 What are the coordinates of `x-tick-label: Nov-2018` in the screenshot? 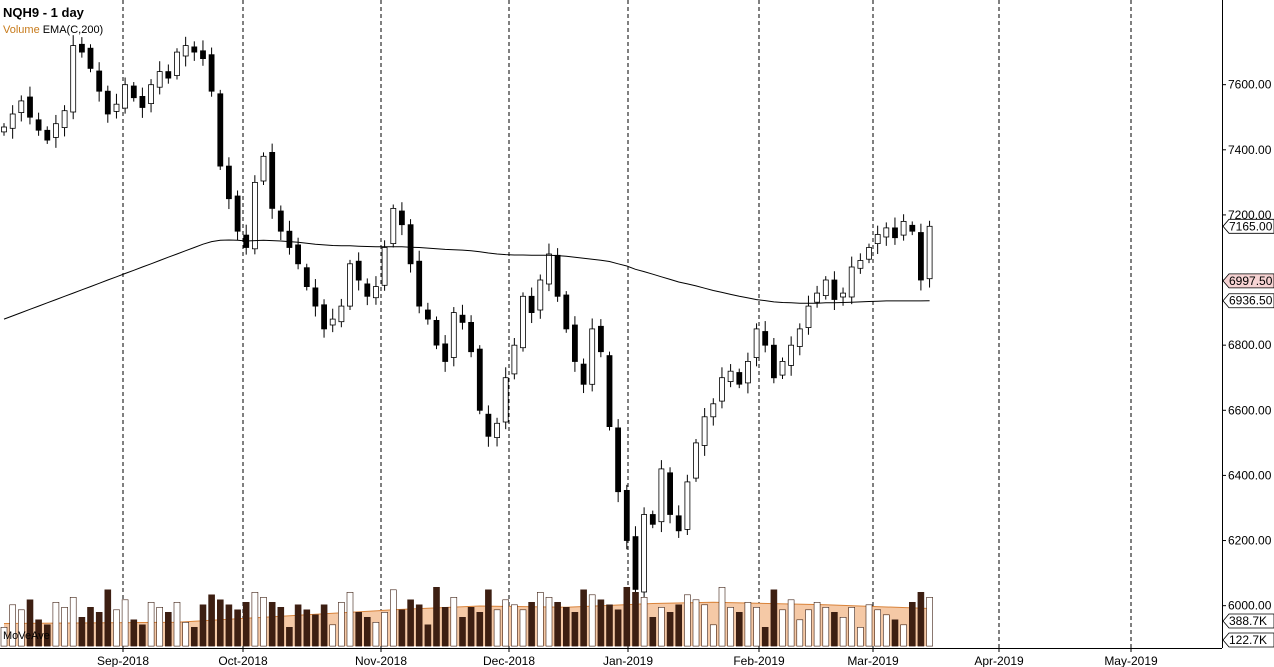 It's located at (381, 660).